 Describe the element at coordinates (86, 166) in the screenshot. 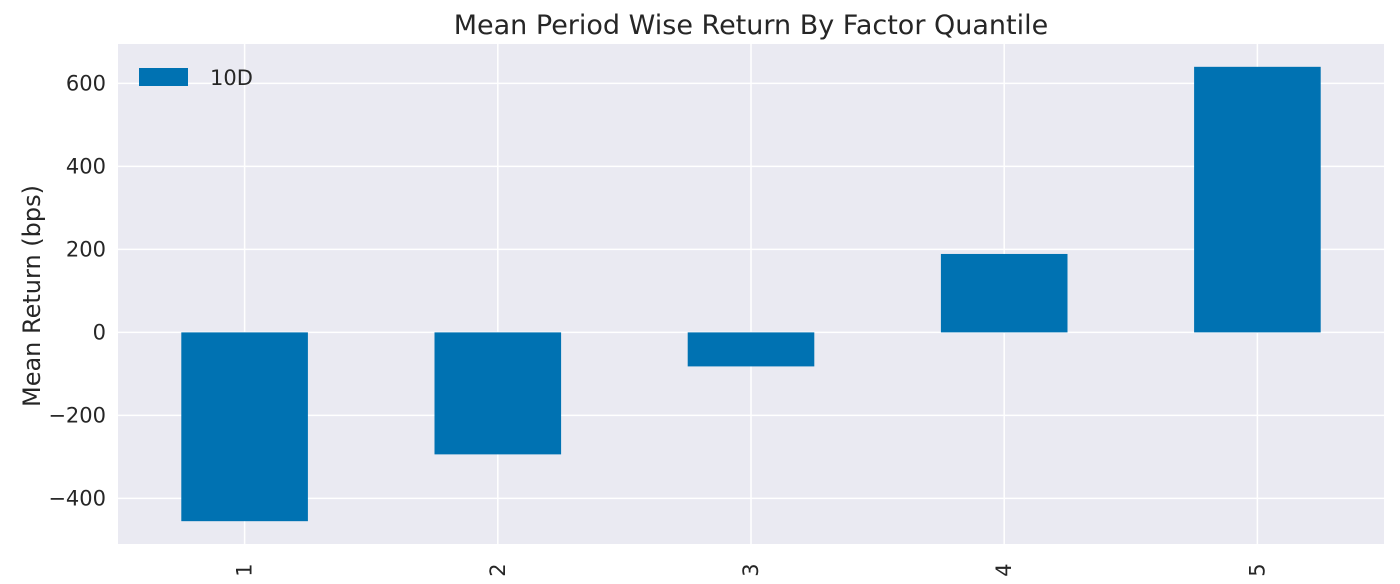

I see `y-tick-label: 400` at that location.